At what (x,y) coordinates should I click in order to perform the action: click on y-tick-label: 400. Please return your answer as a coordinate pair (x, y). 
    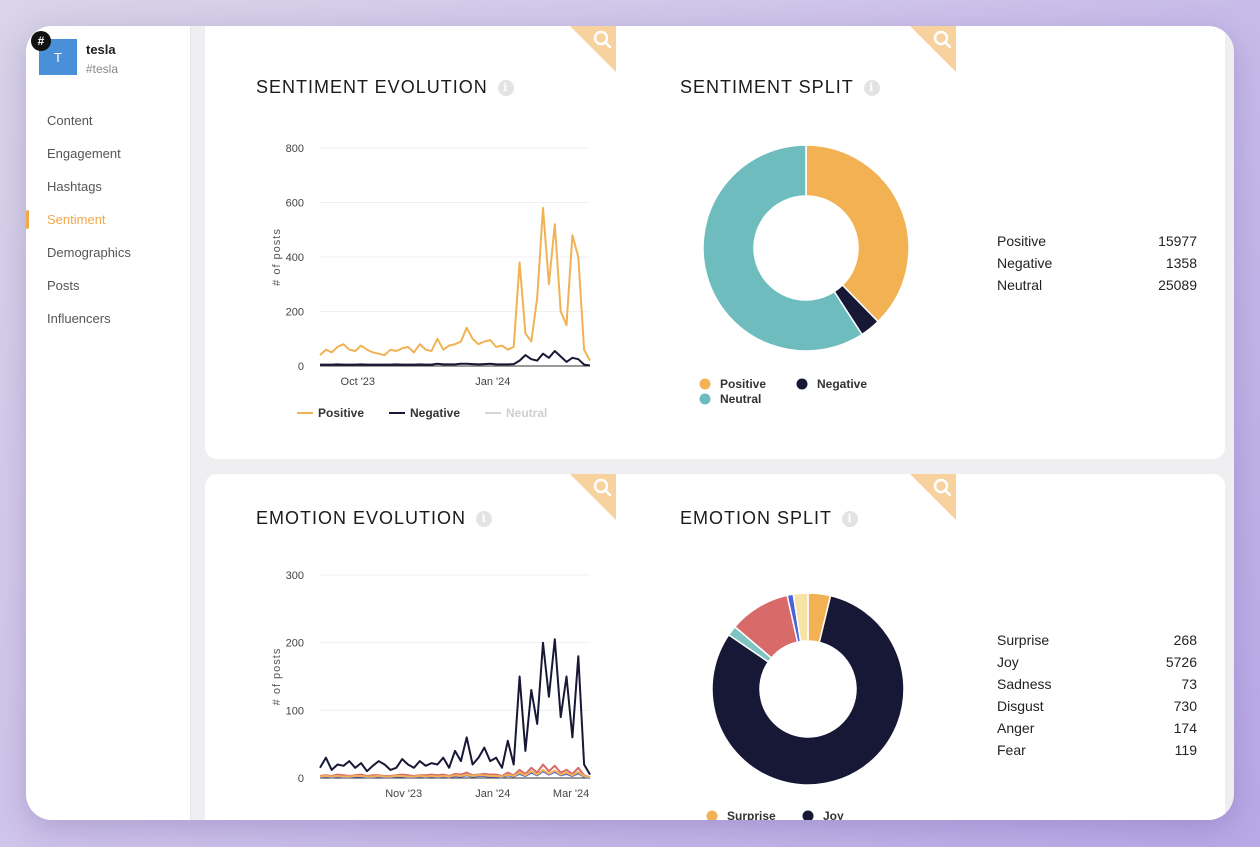
    Looking at the image, I should click on (295, 258).